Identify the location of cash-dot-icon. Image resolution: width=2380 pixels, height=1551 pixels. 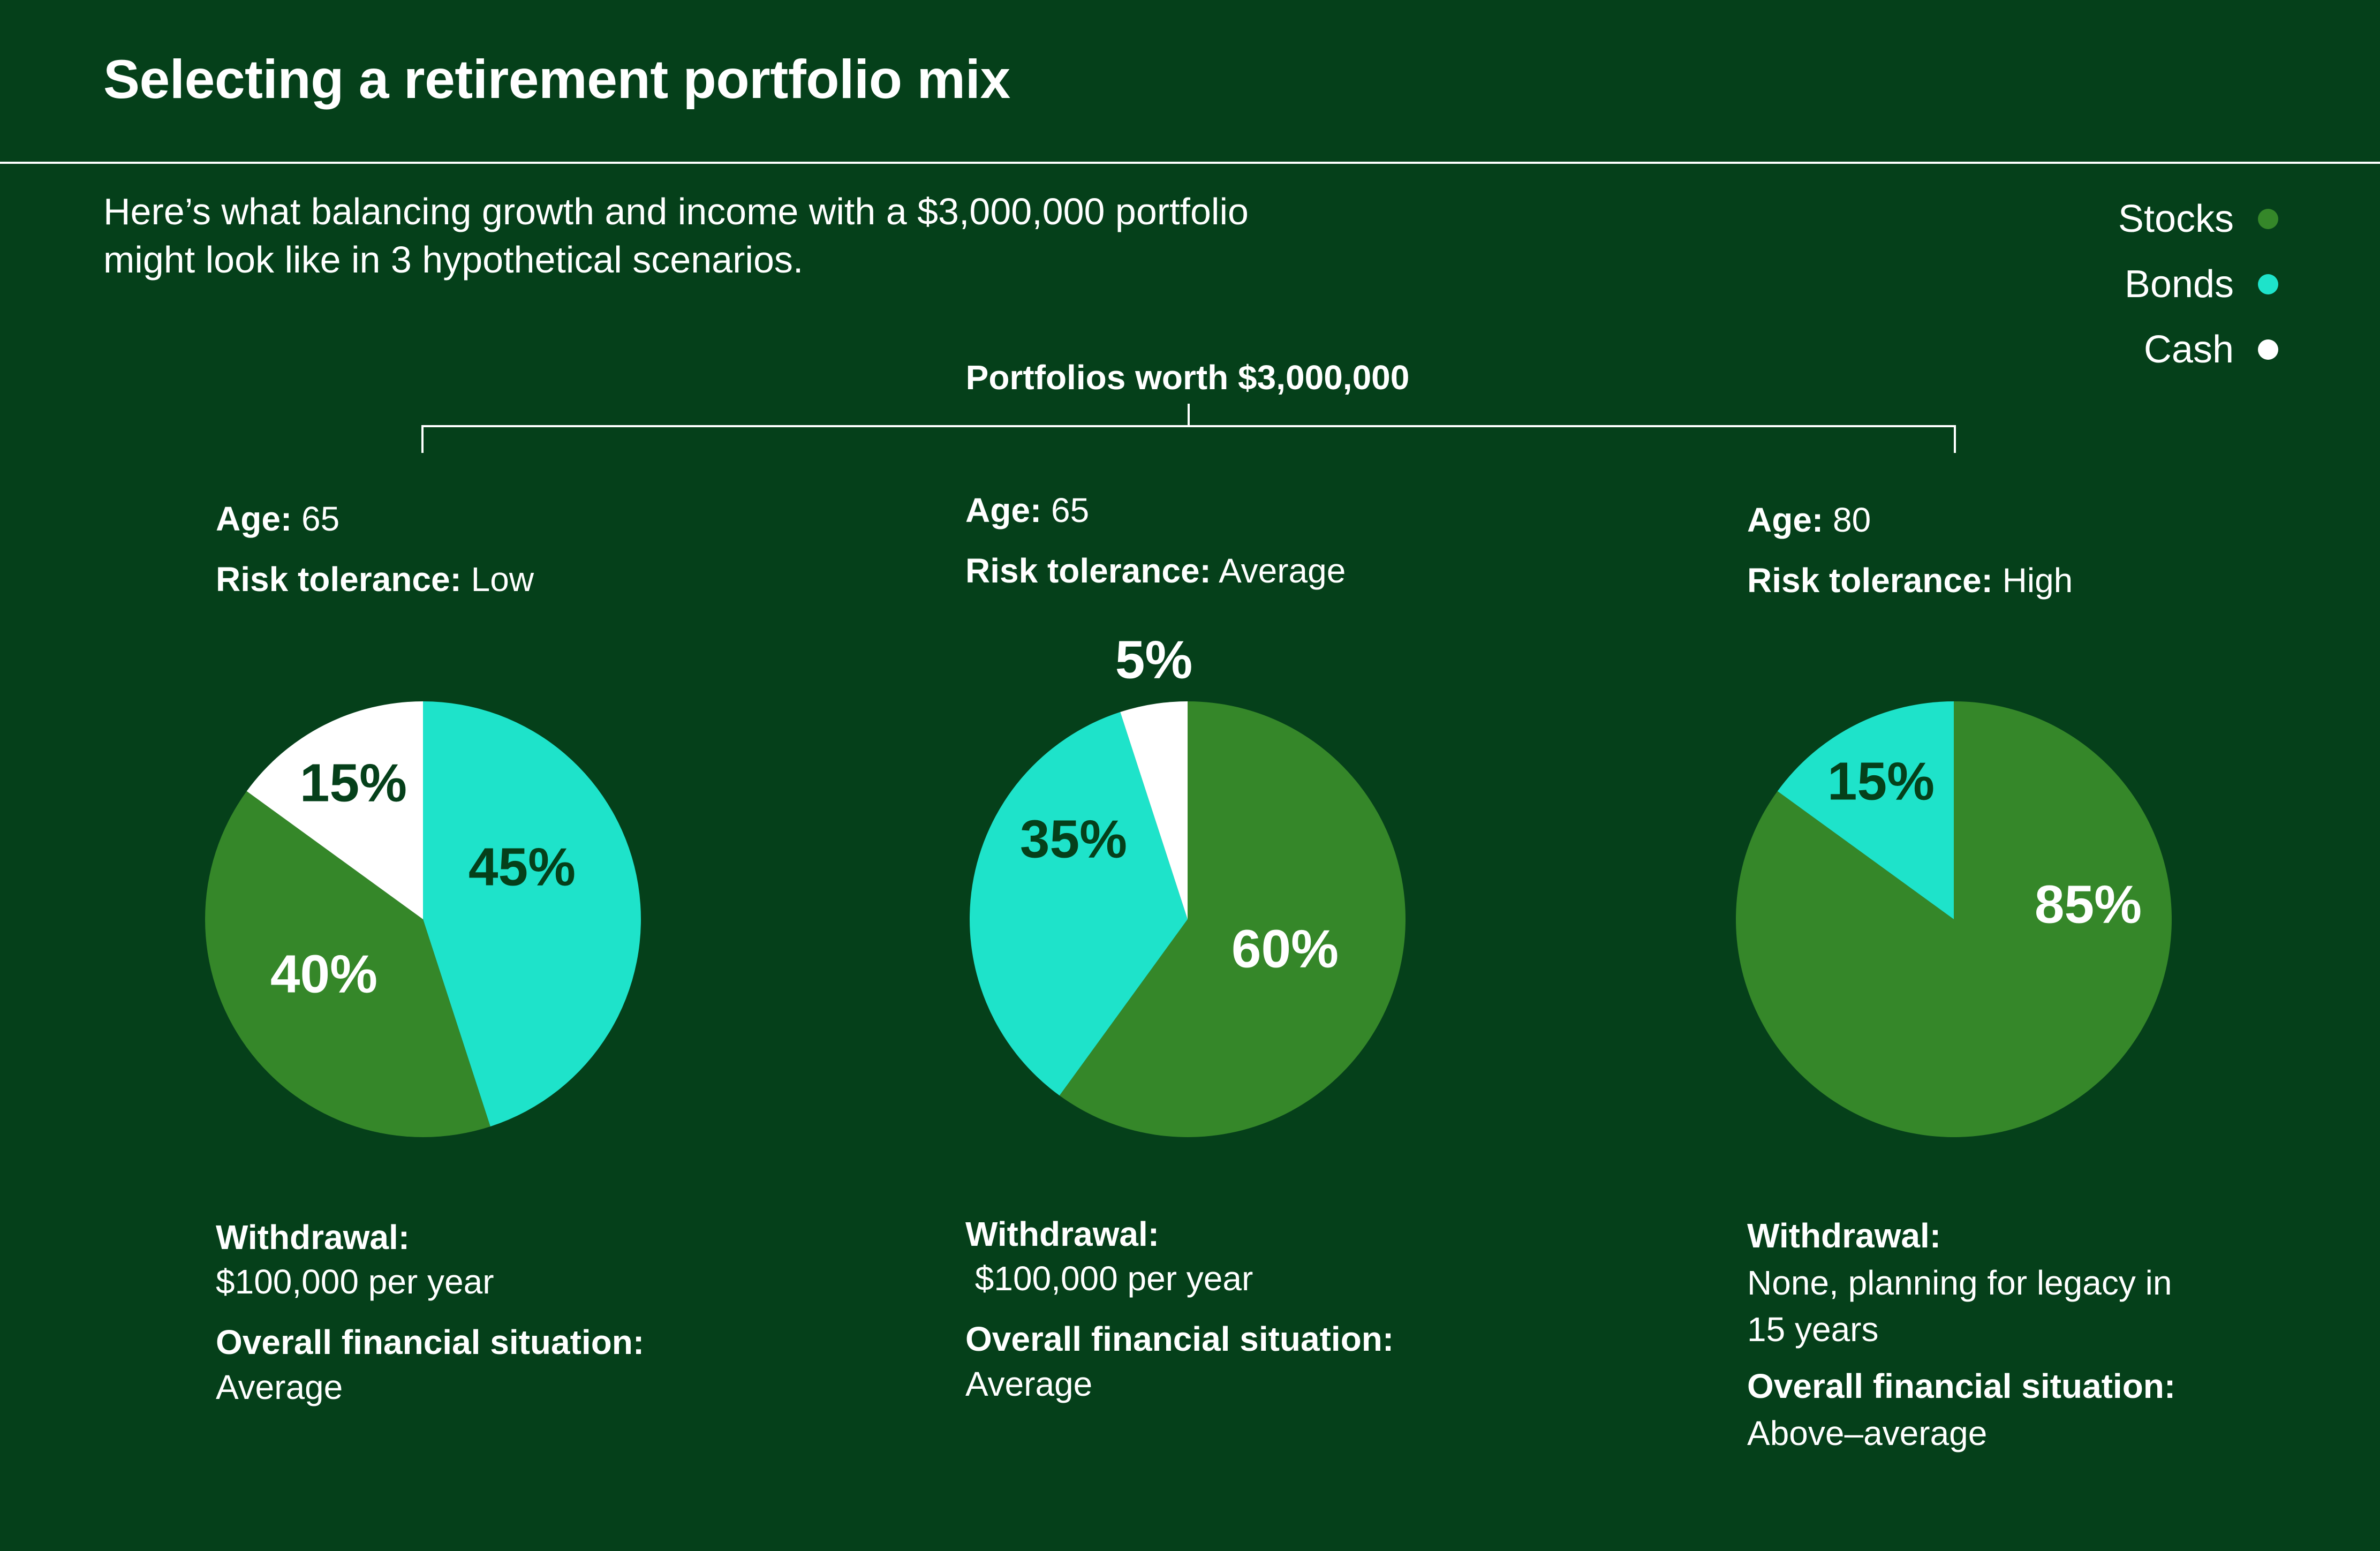
(2268, 349).